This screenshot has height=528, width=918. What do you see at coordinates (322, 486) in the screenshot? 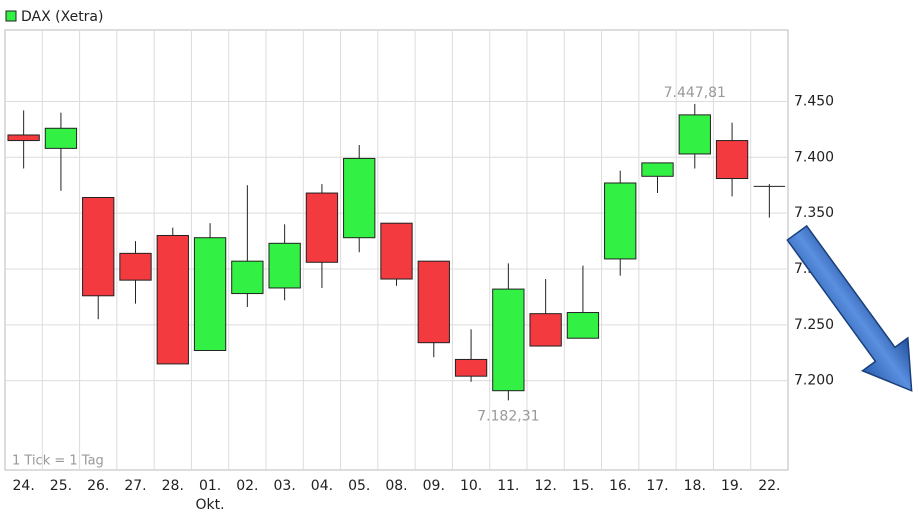
I see `x-tick-label: 04.` at bounding box center [322, 486].